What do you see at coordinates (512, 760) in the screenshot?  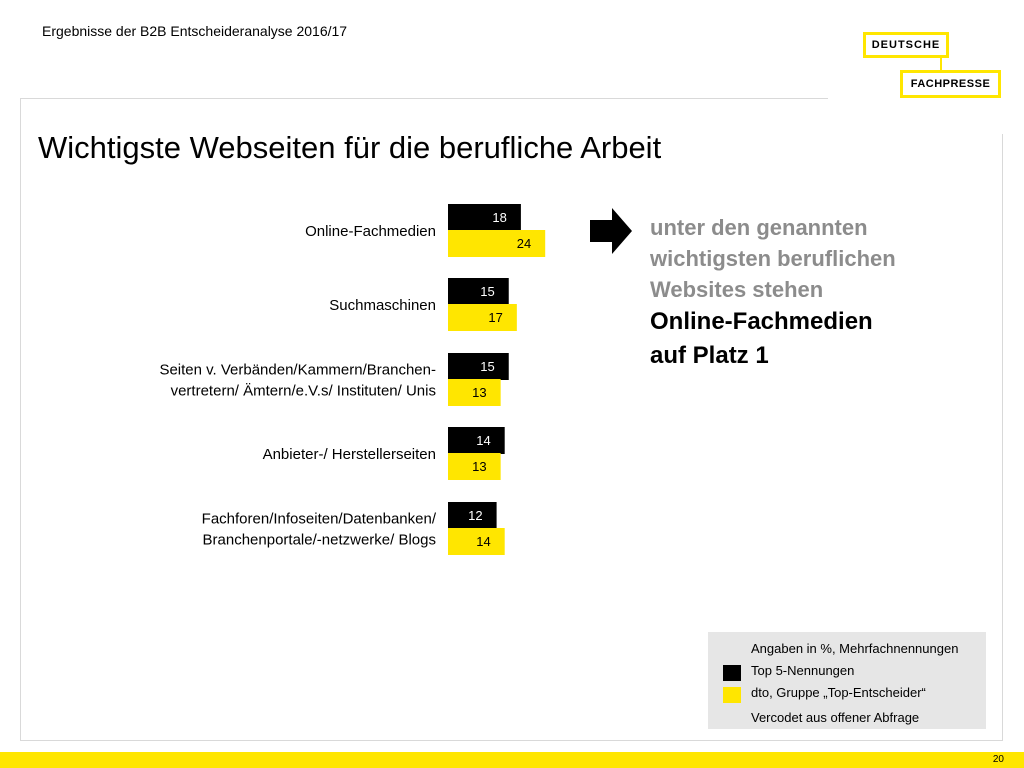 I see `footer-bar` at bounding box center [512, 760].